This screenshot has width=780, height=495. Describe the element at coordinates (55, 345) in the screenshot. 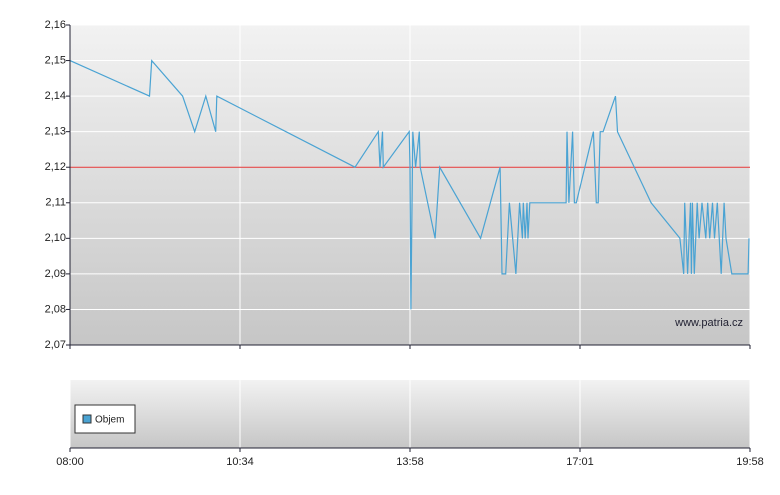

I see `y-tick-label: 2,07` at that location.